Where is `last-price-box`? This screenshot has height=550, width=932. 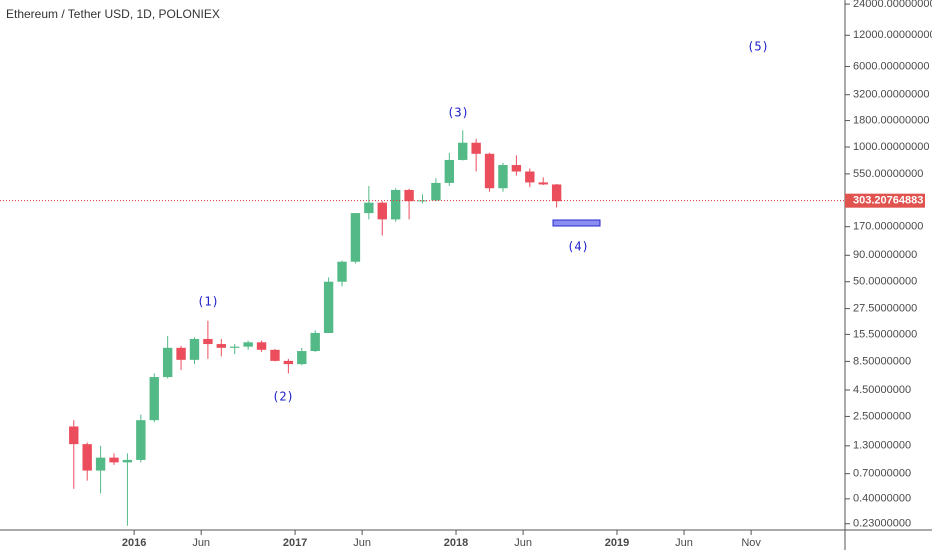
last-price-box is located at coordinates (885, 200).